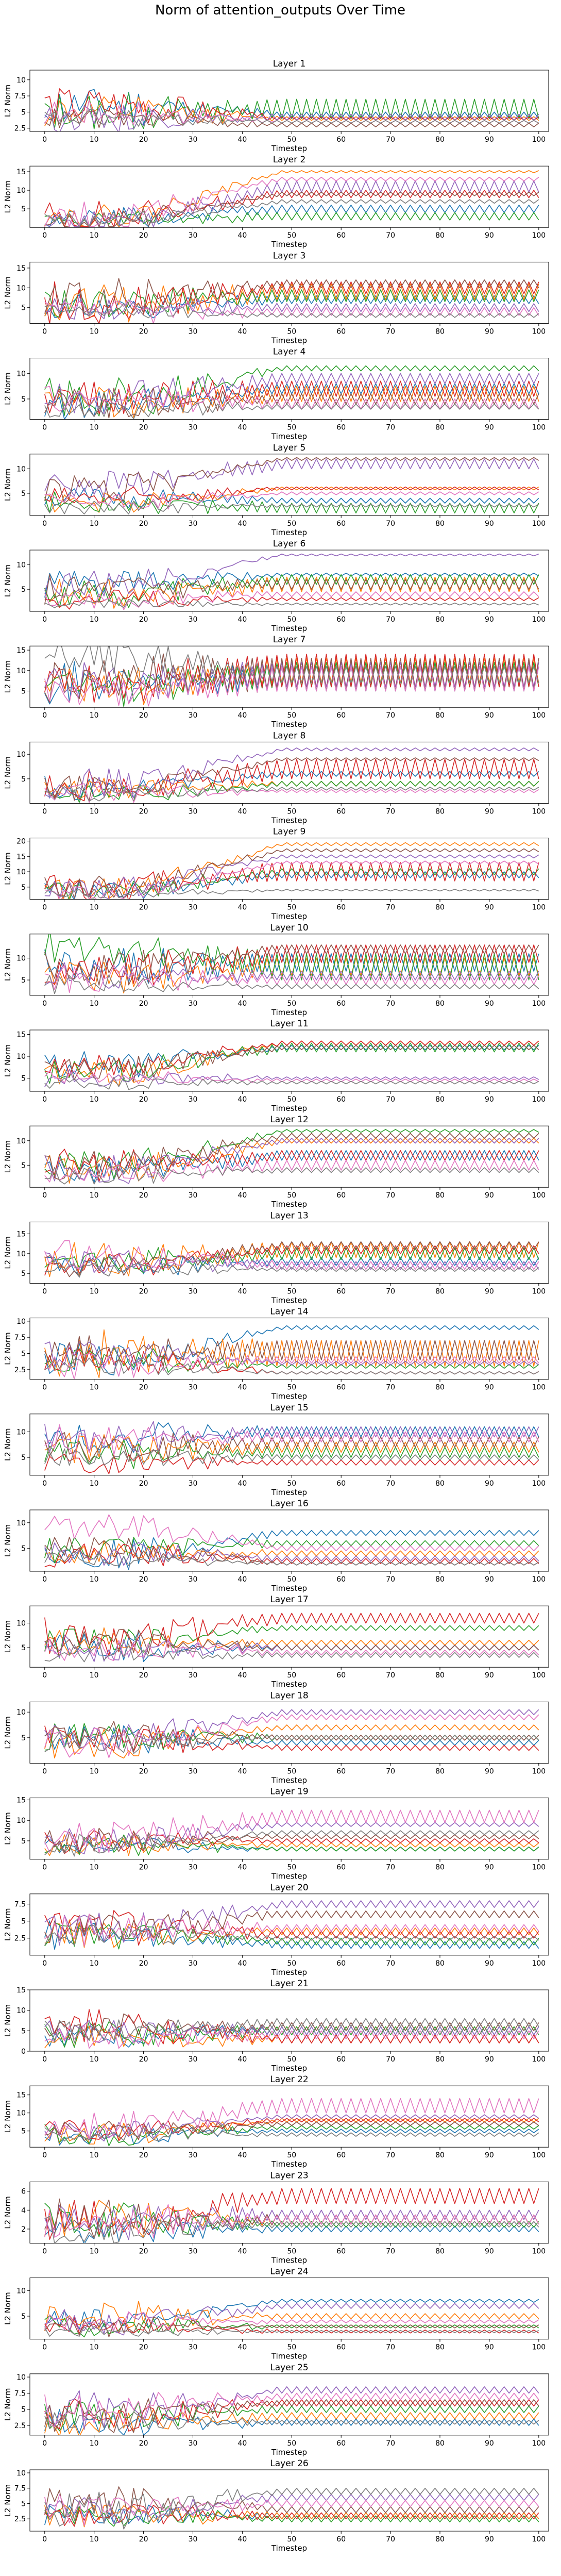 Image resolution: width=561 pixels, height=2576 pixels. Describe the element at coordinates (289, 256) in the screenshot. I see `subplot-title: Layer 3` at that location.